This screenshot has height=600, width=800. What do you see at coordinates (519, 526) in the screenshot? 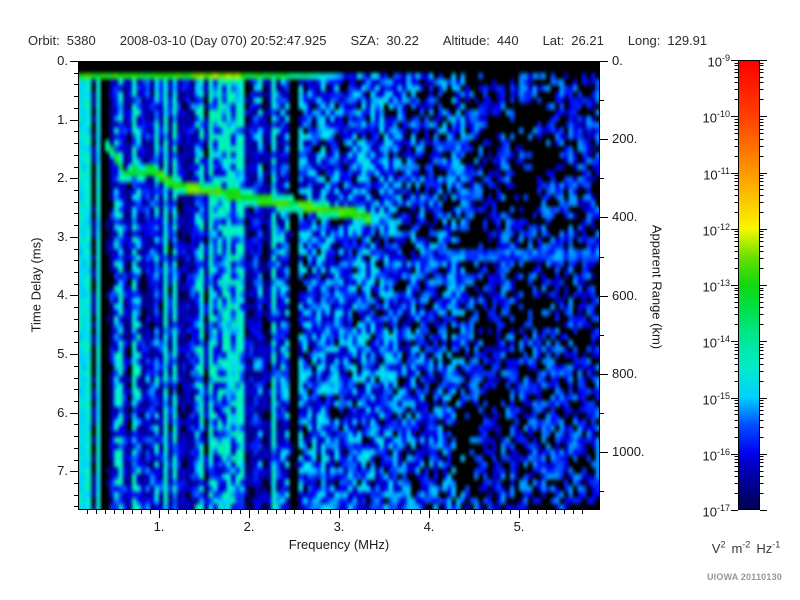
I see `x-tick-label: 5.` at bounding box center [519, 526].